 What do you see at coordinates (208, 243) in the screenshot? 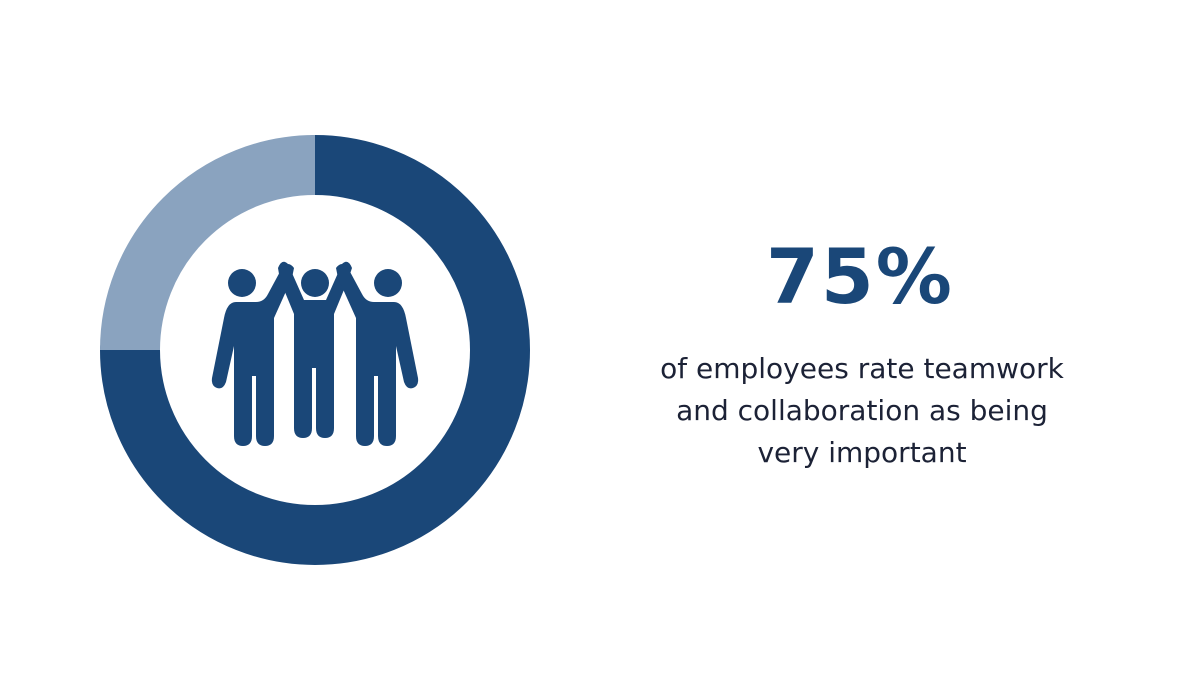
I see `donut-segment` at bounding box center [208, 243].